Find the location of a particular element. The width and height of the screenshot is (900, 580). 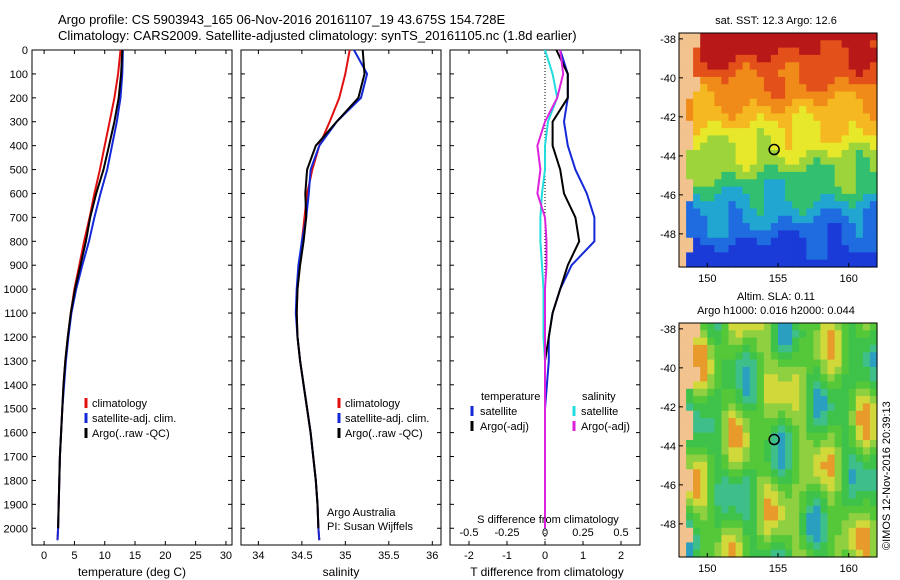

temperature-ytick-label: 1800 is located at coordinates (16, 481).